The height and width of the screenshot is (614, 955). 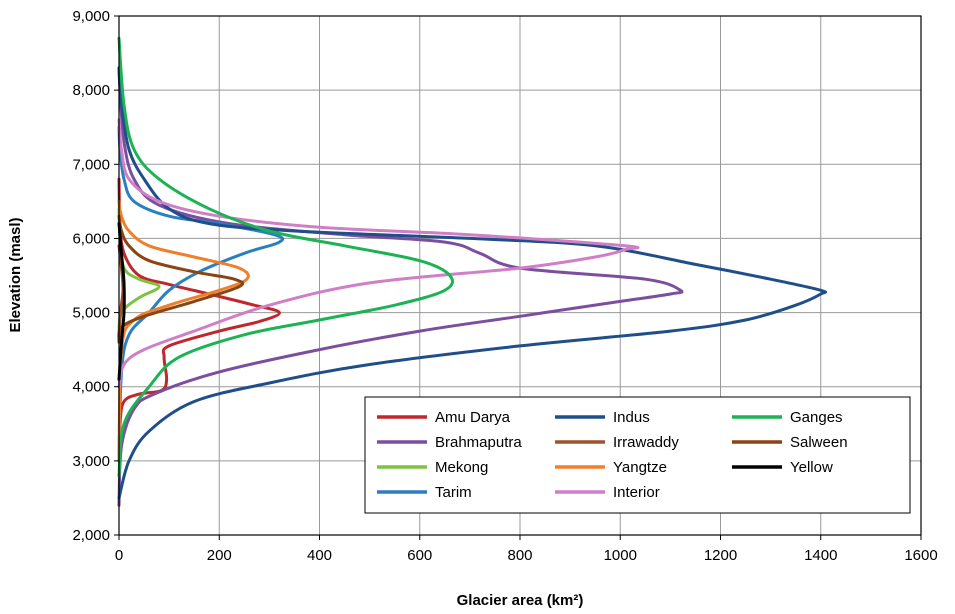 I want to click on y-tick-label: 4,000, so click(x=91, y=387).